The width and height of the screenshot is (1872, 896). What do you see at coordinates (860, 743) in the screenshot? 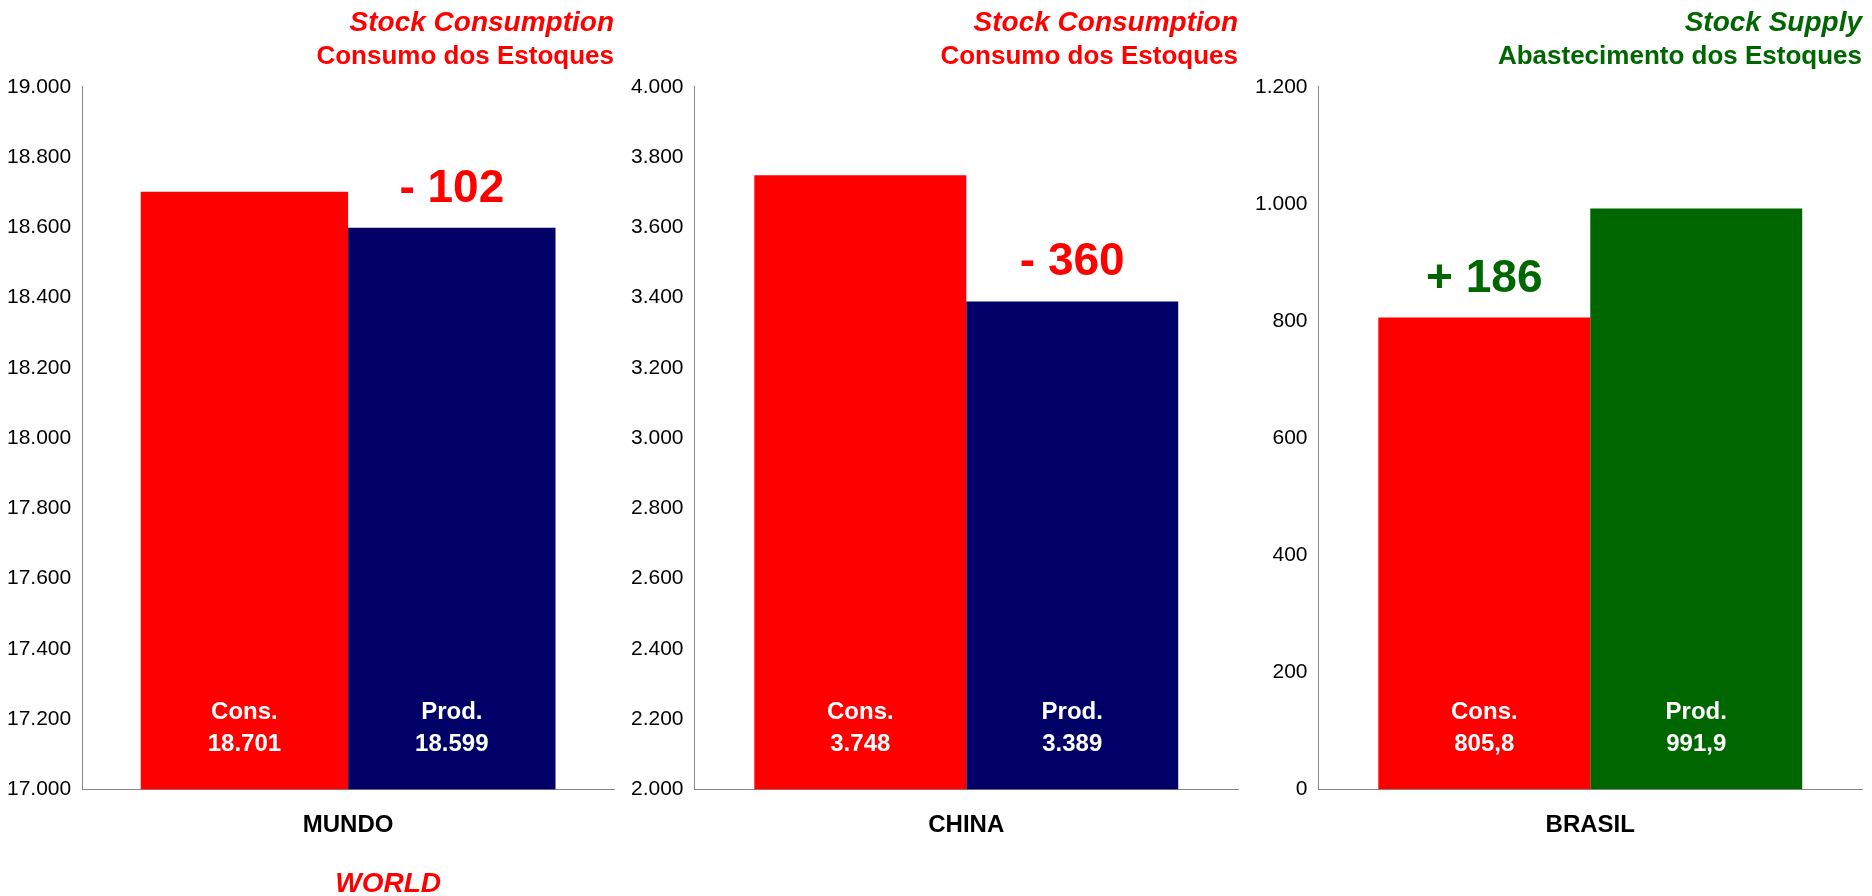
I see `data-label: 3.748` at bounding box center [860, 743].